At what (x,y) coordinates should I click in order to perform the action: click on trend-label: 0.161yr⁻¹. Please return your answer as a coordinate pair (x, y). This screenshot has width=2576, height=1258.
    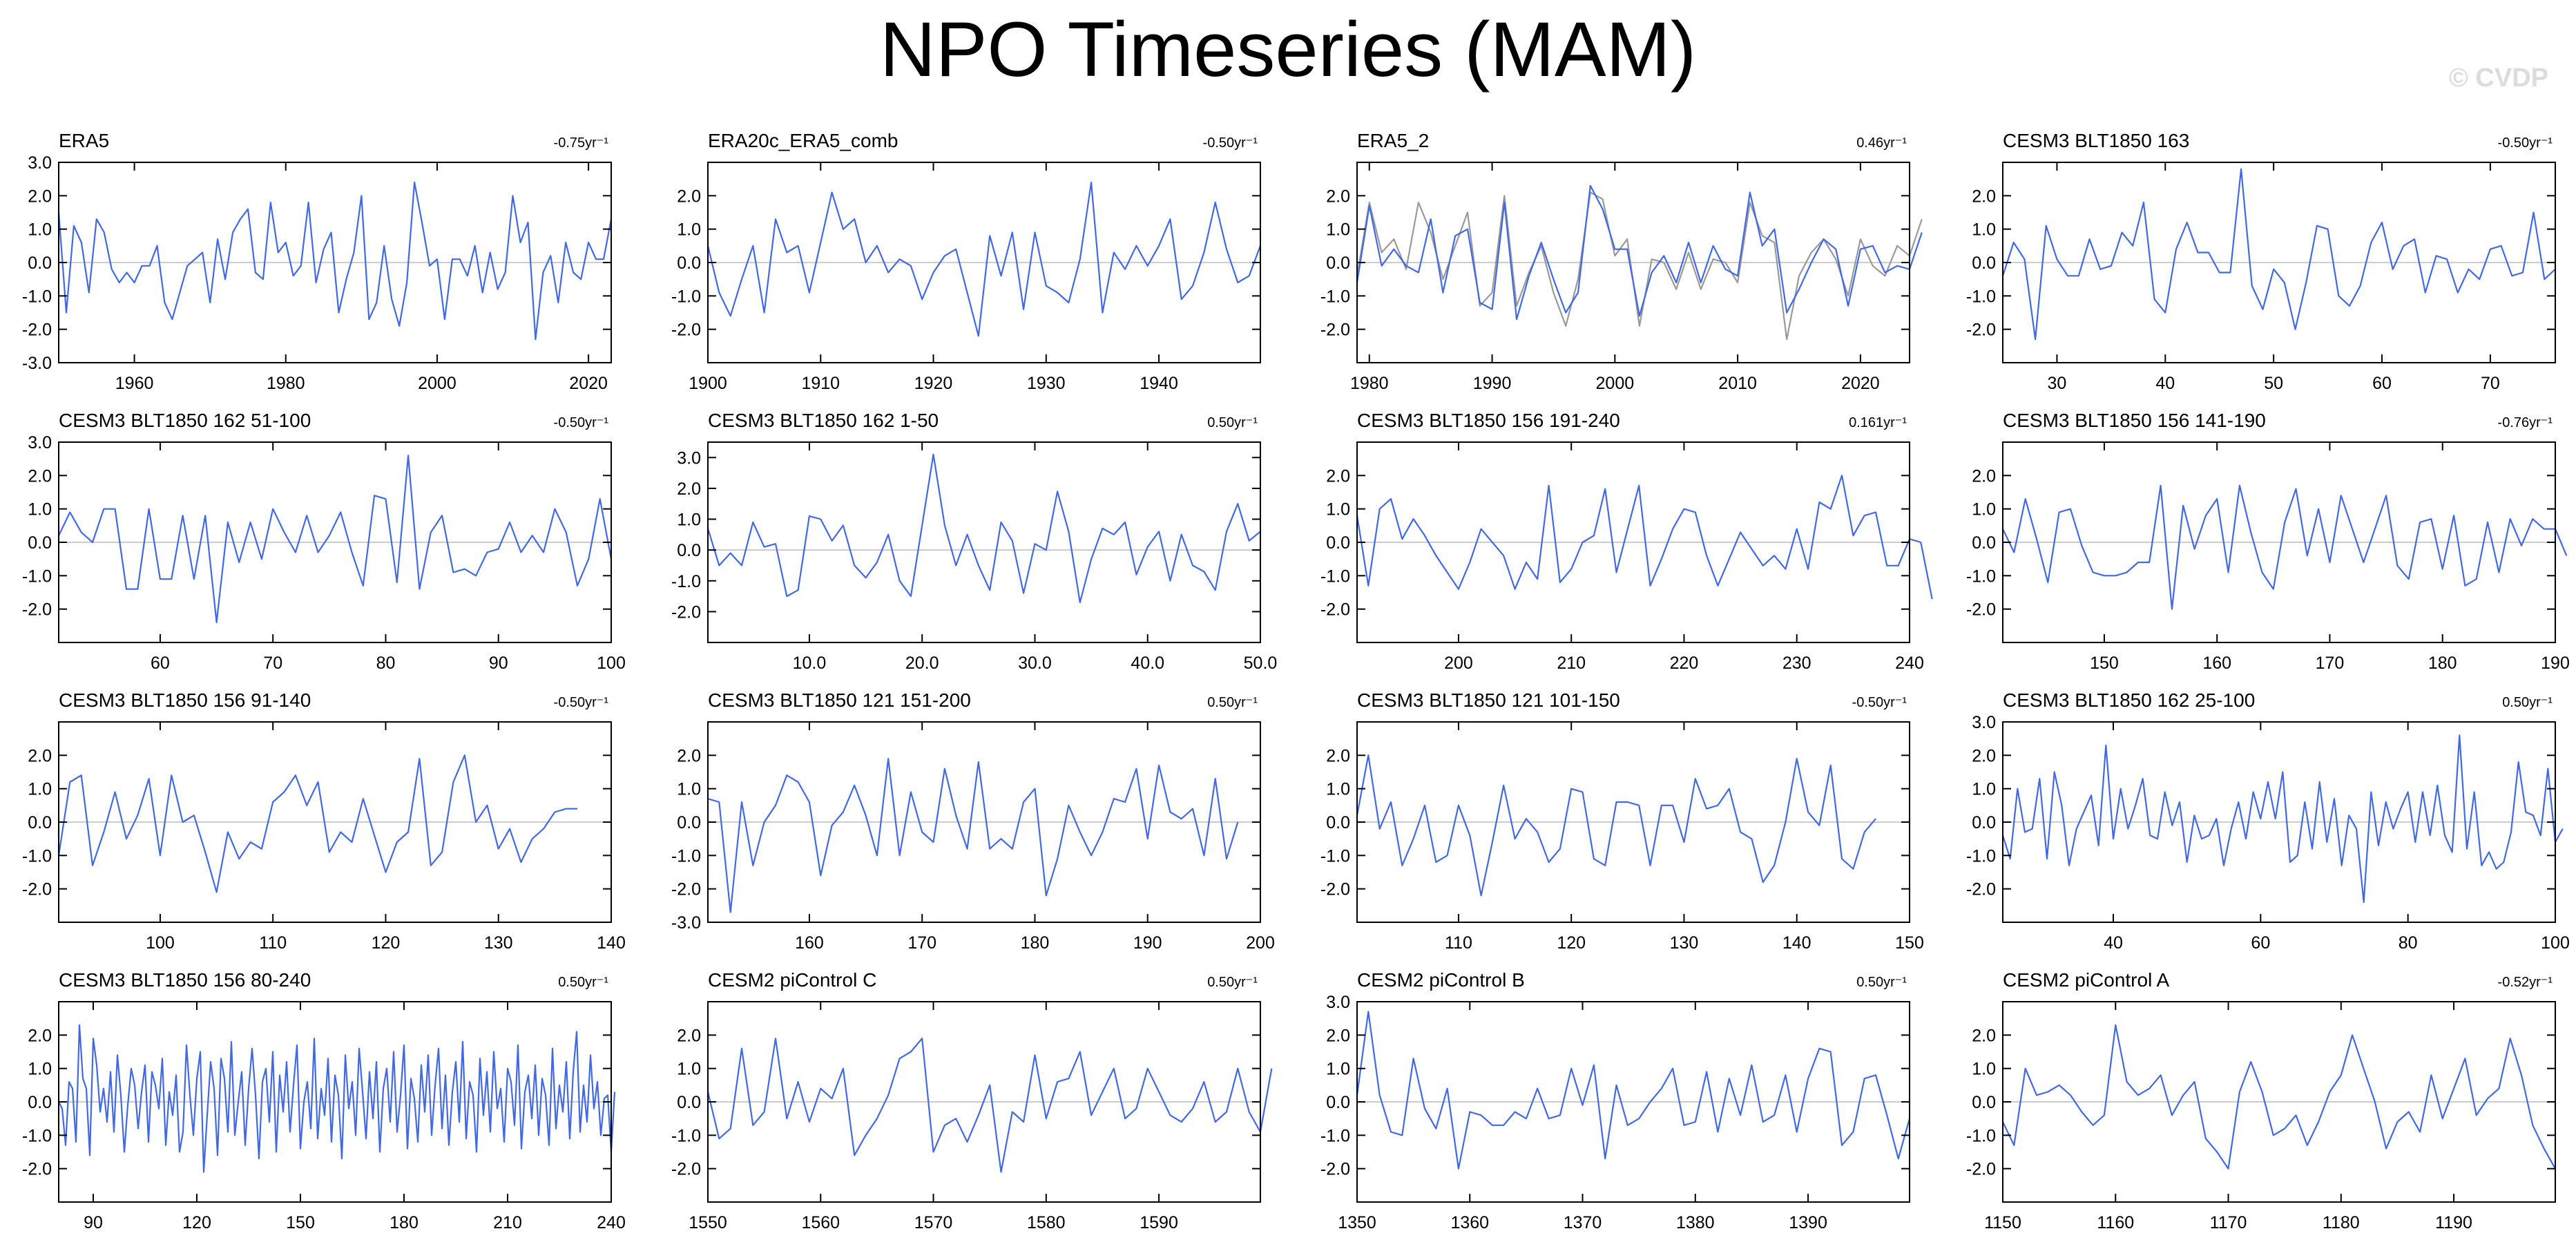
    Looking at the image, I should click on (1878, 423).